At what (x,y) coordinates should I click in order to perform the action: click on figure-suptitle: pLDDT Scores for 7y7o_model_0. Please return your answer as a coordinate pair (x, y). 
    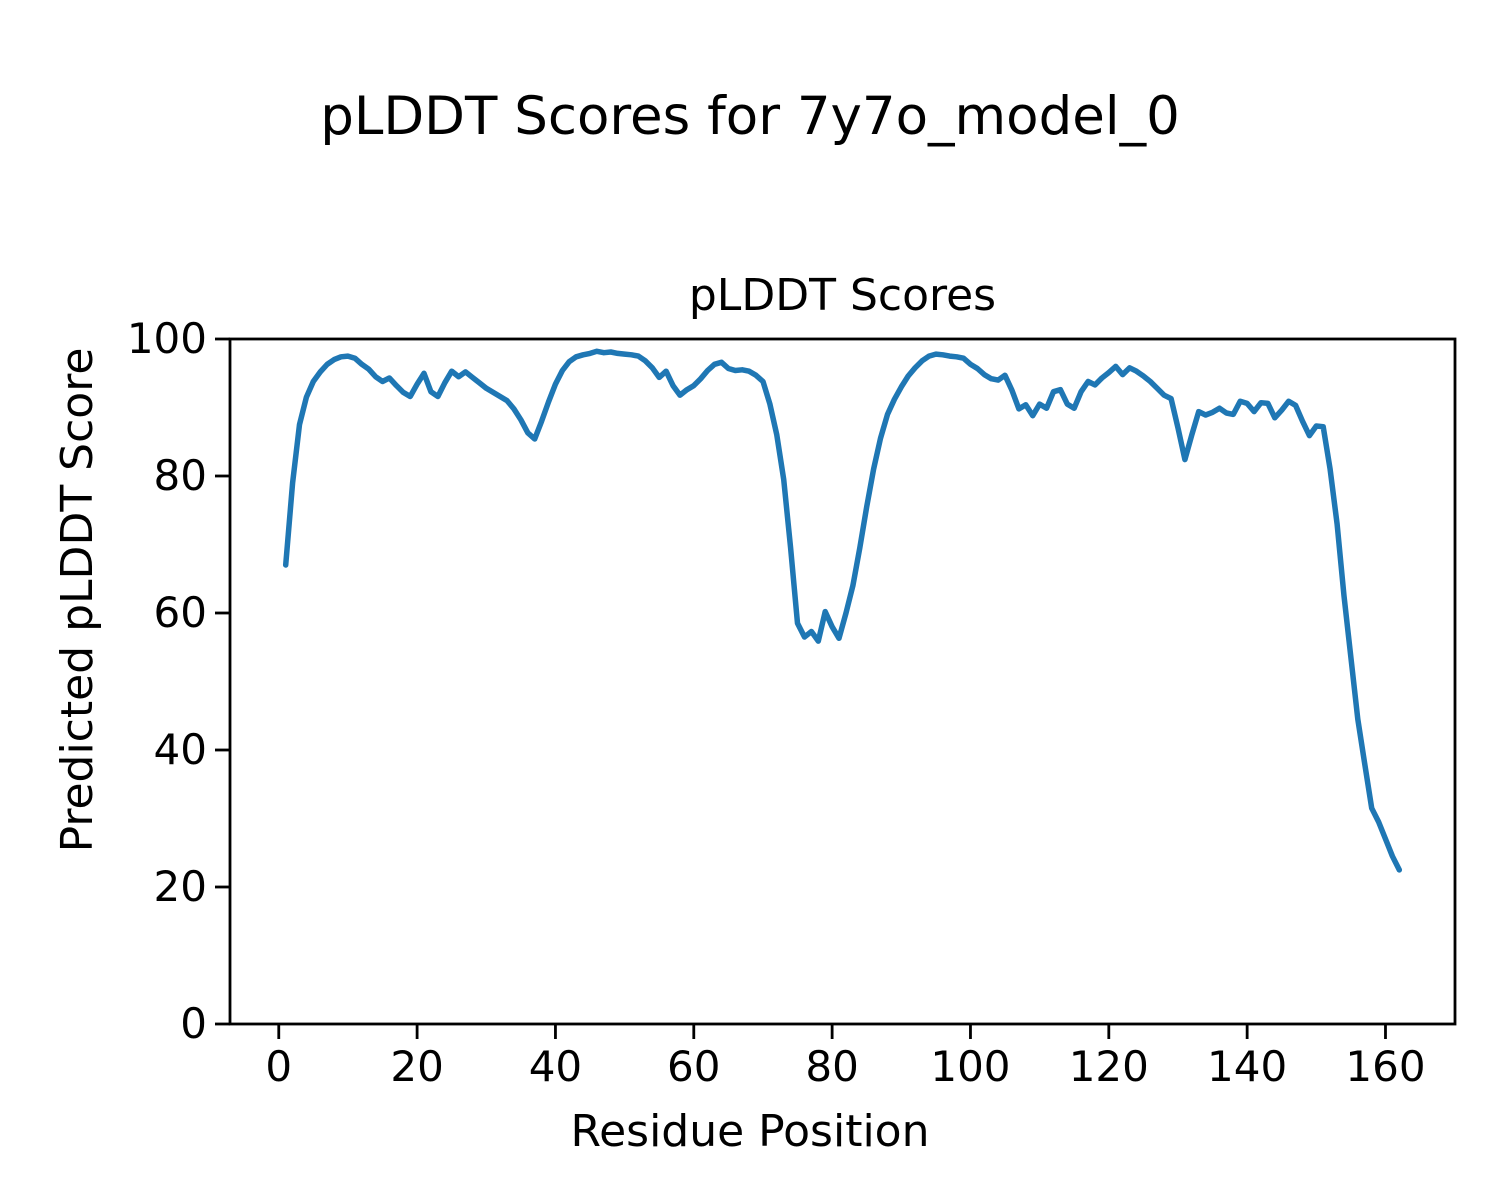
    Looking at the image, I should click on (750, 116).